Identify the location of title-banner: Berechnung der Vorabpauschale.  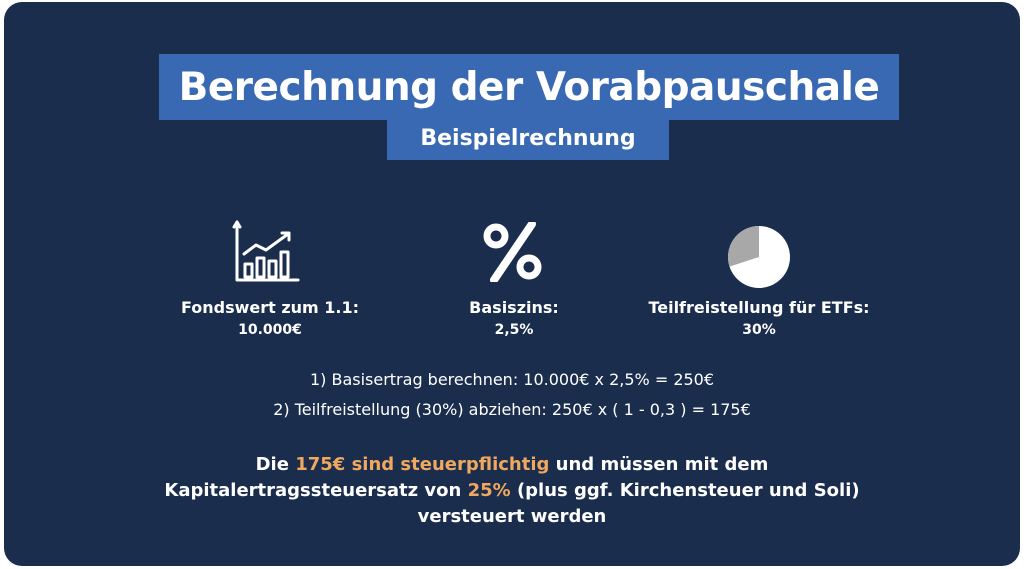
(529, 87).